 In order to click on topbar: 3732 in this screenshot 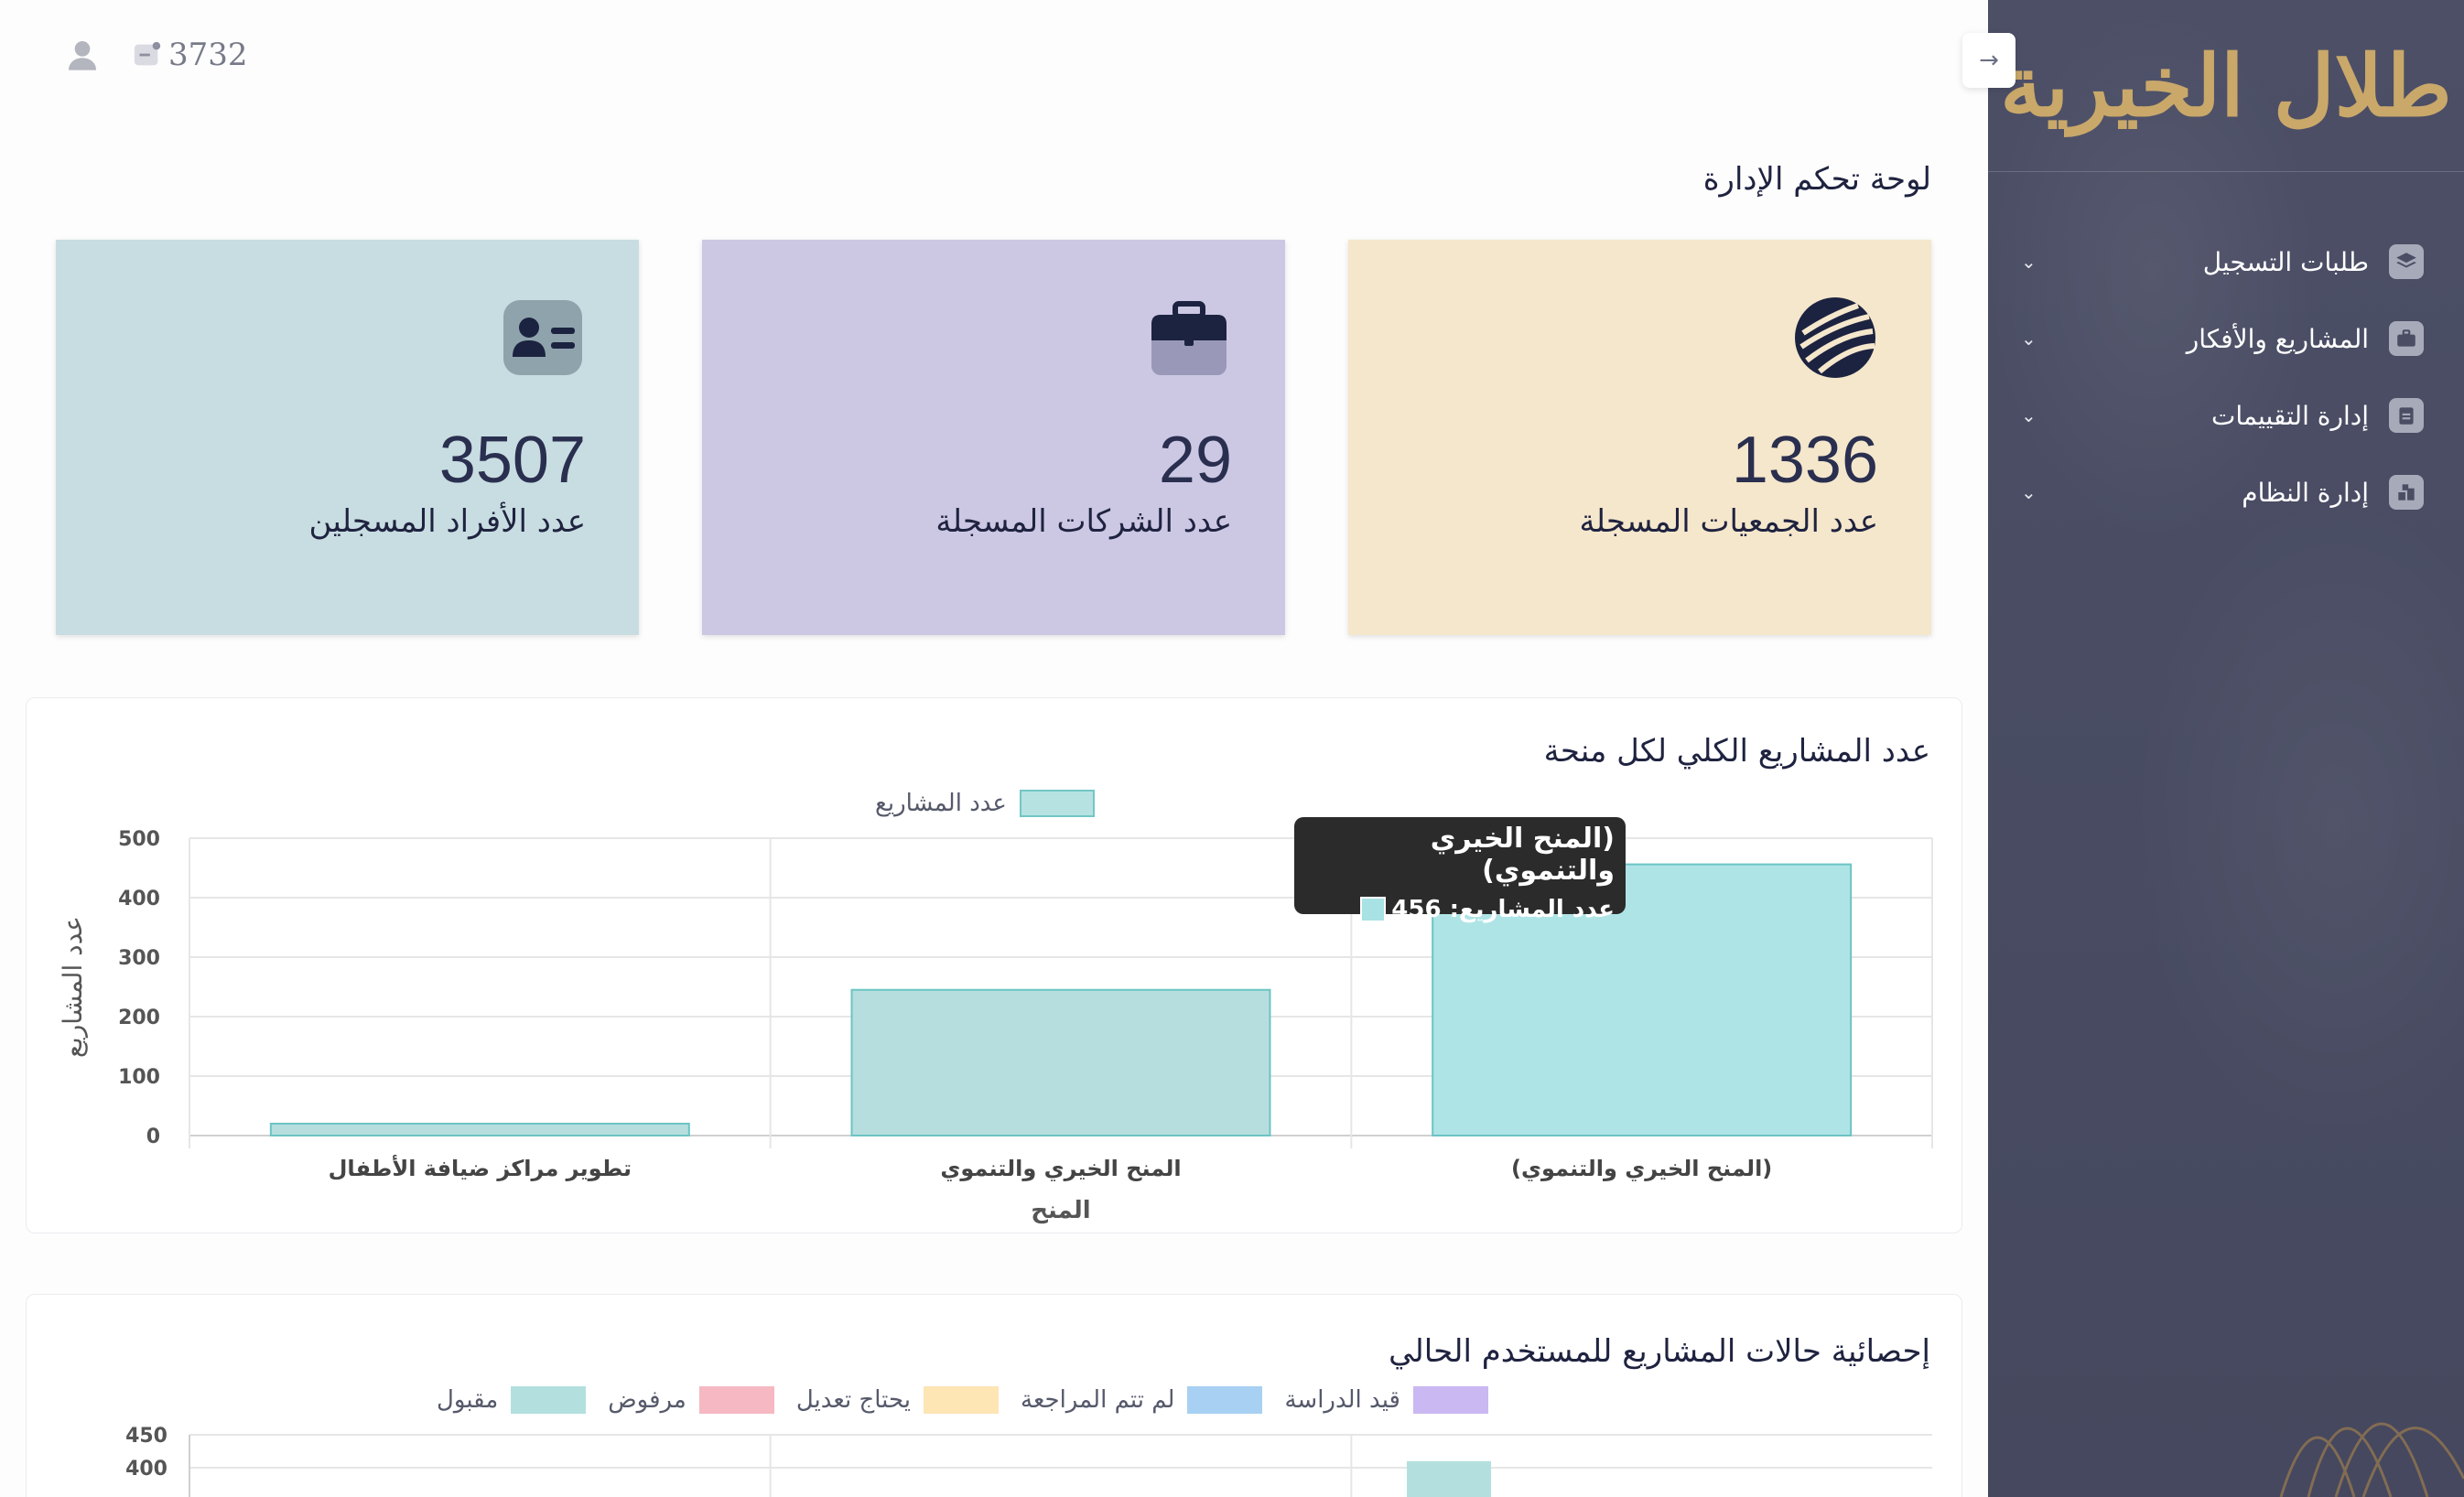, I will do `click(156, 55)`.